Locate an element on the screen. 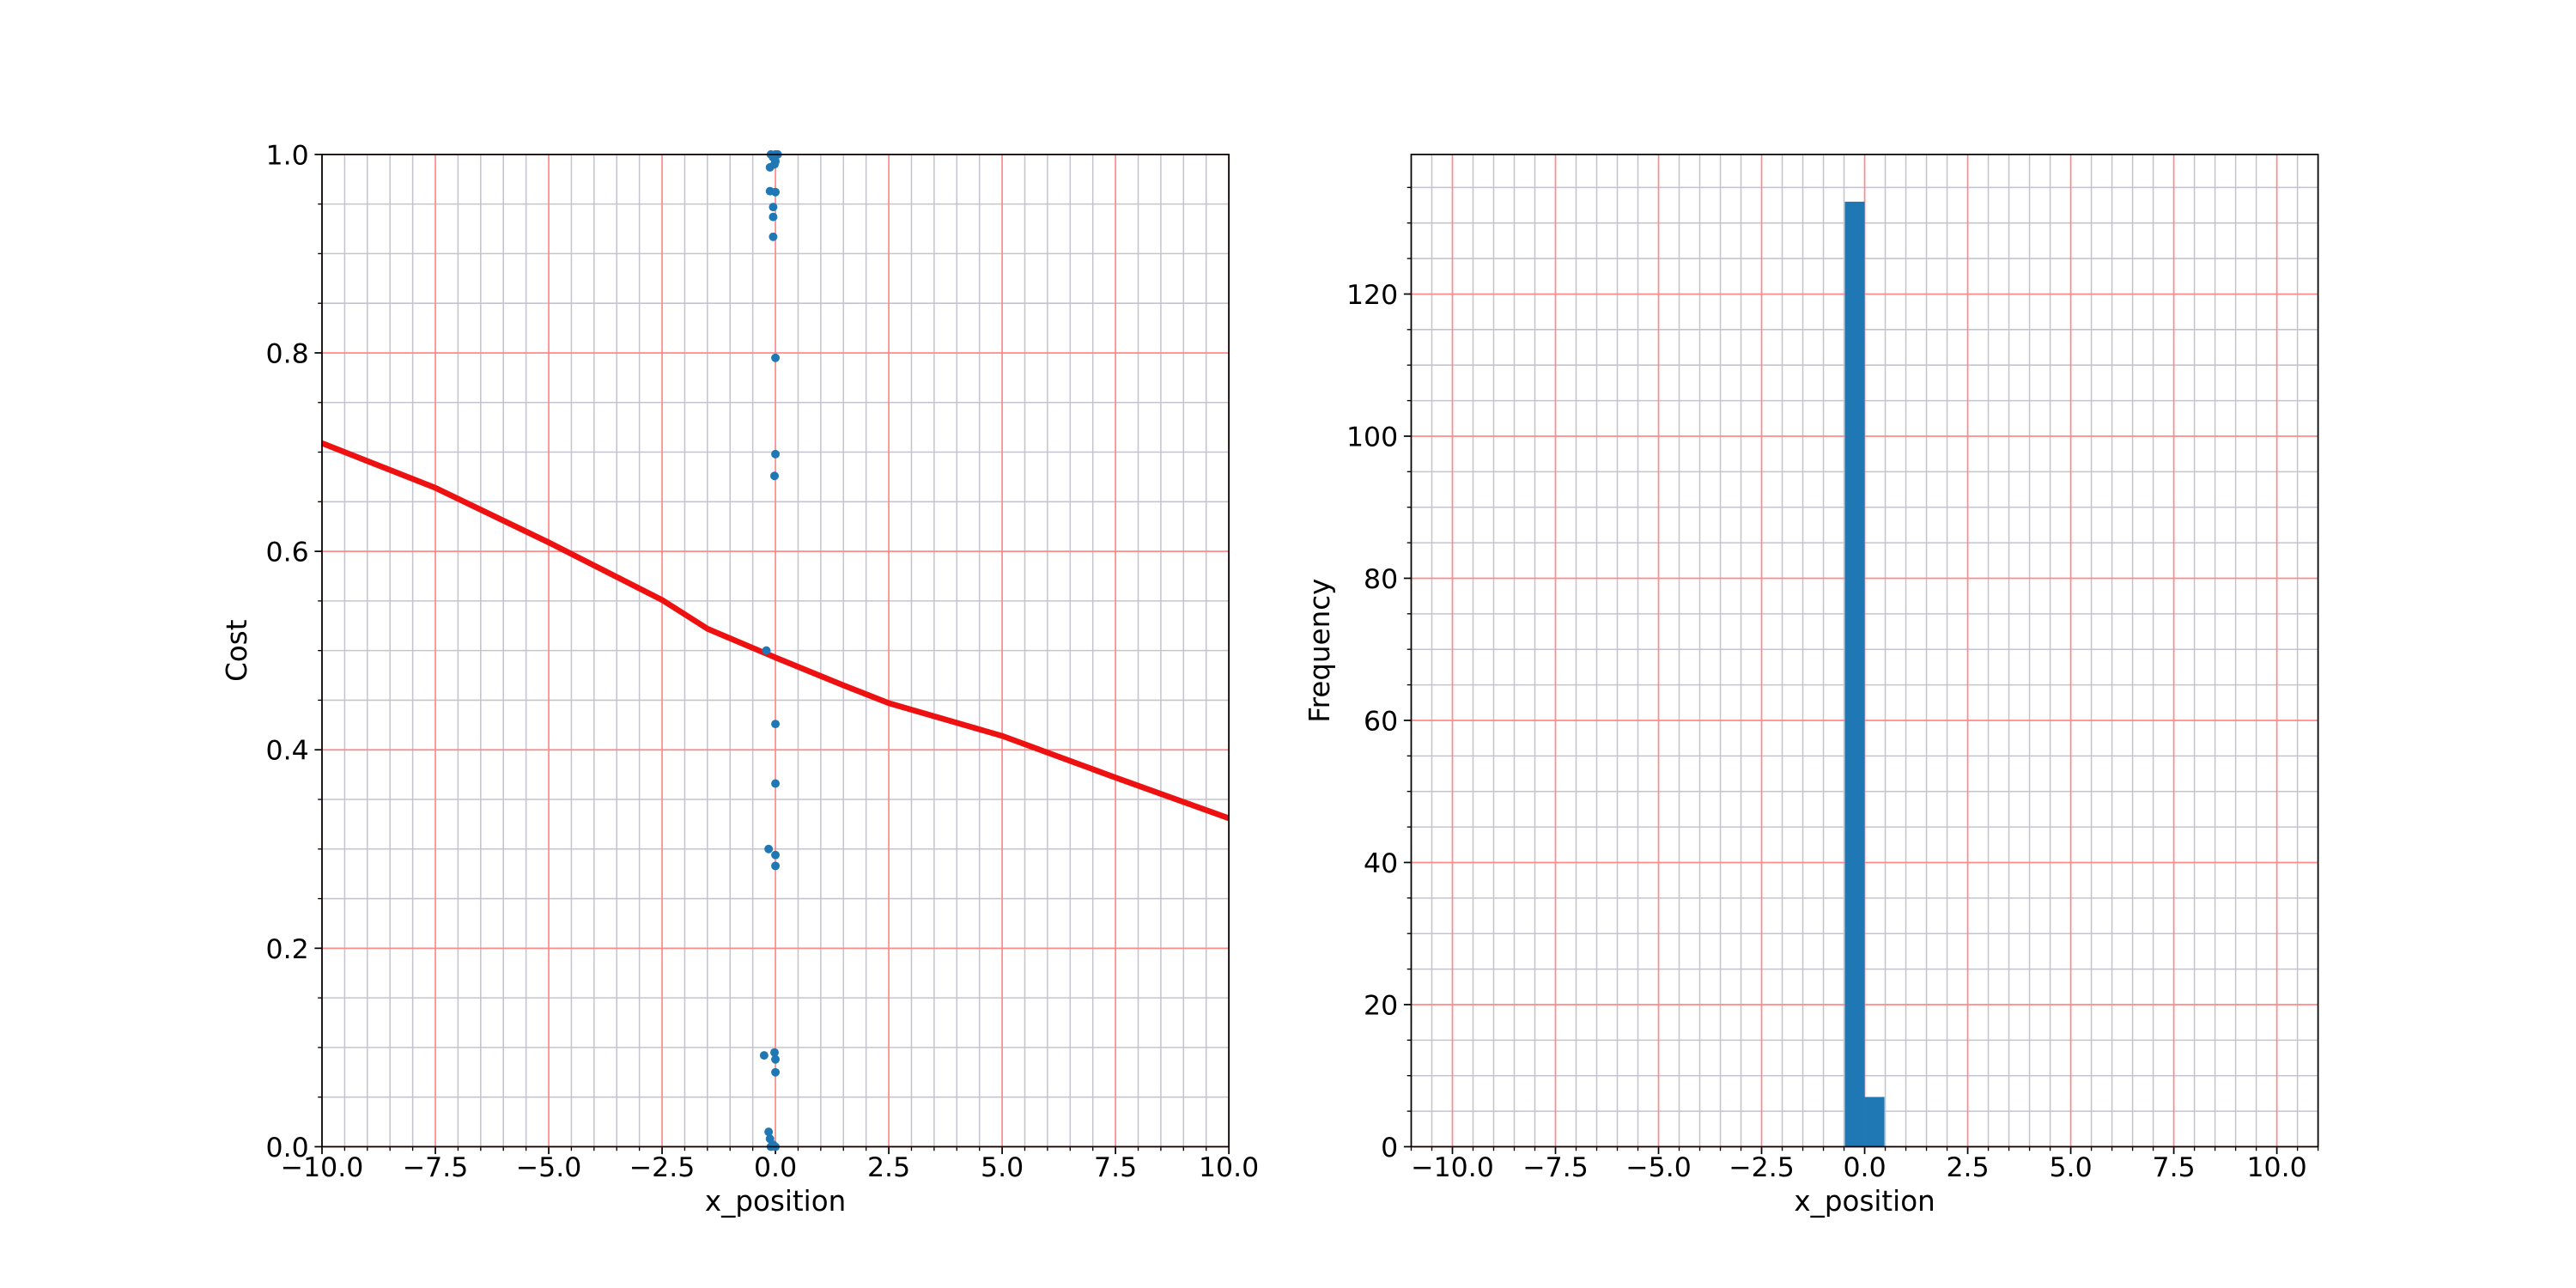 The height and width of the screenshot is (1288, 2576). line is located at coordinates (775, 631).